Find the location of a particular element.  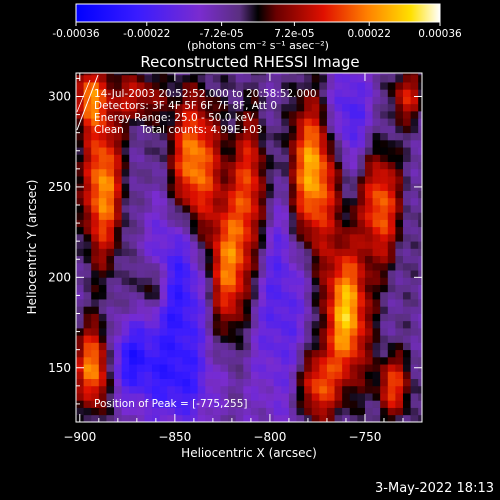

x-tick-label: −850 is located at coordinates (174, 437).